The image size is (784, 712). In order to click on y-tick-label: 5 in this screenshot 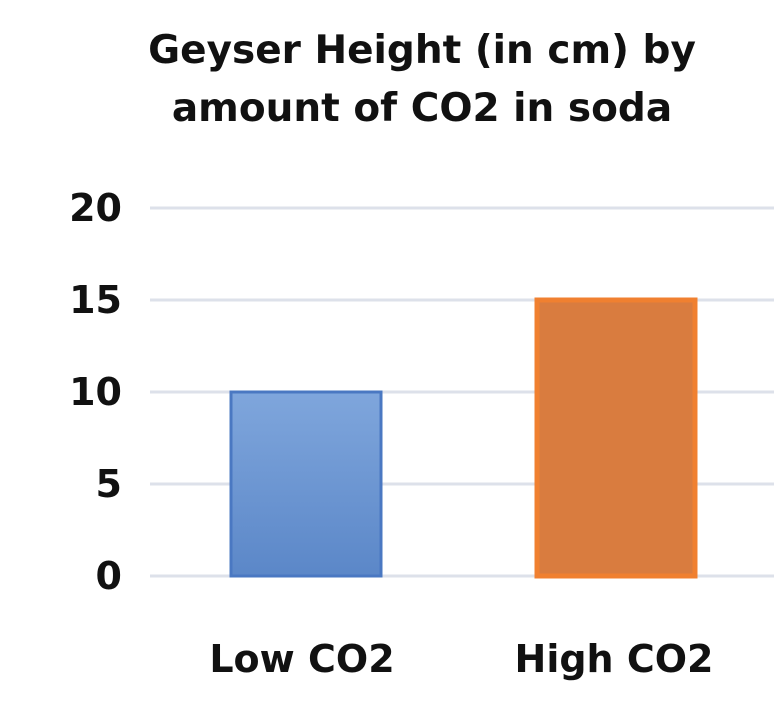, I will do `click(109, 484)`.